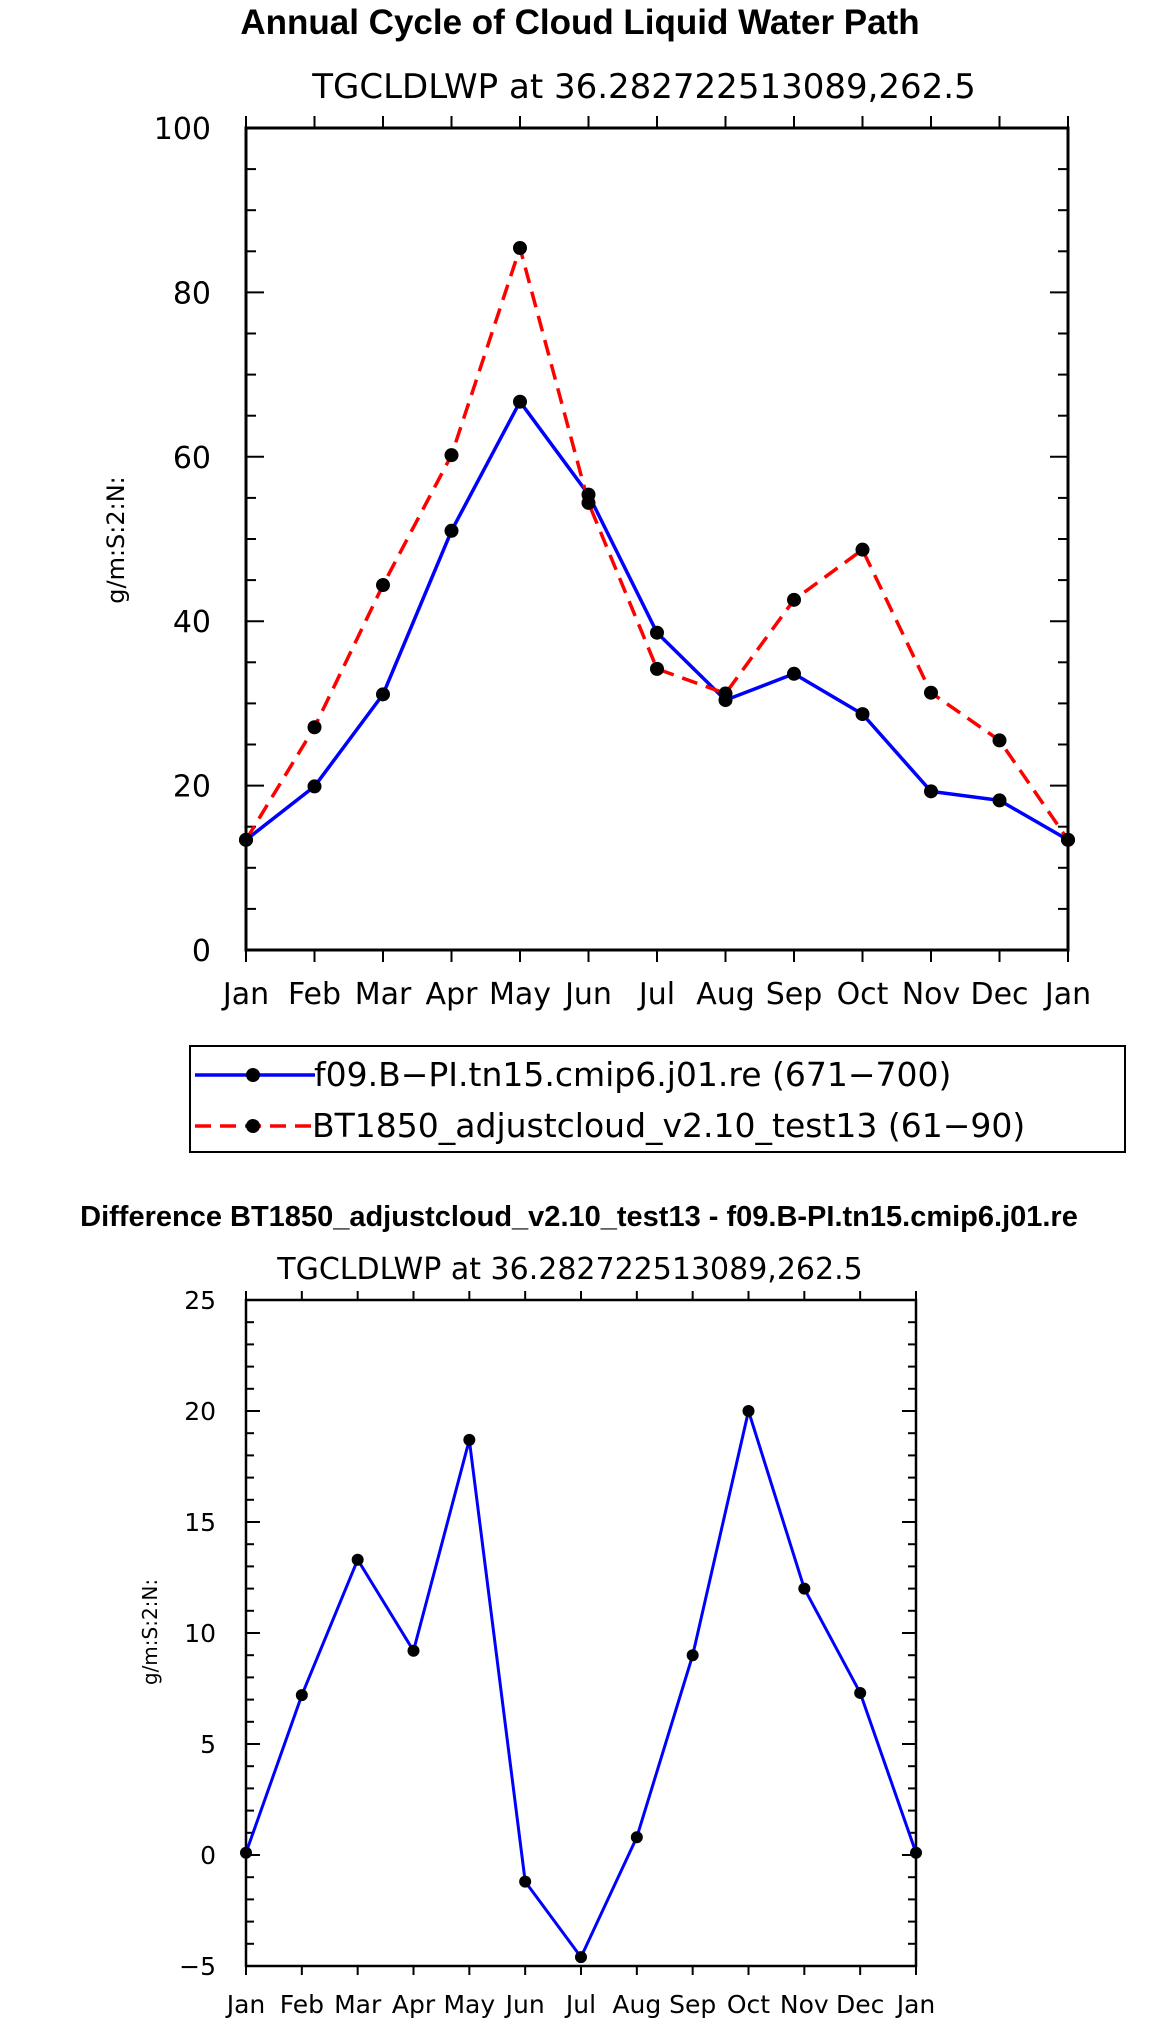 This screenshot has height=2032, width=1161. Describe the element at coordinates (200, 1522) in the screenshot. I see `chart2-y-tick-label: 15` at that location.